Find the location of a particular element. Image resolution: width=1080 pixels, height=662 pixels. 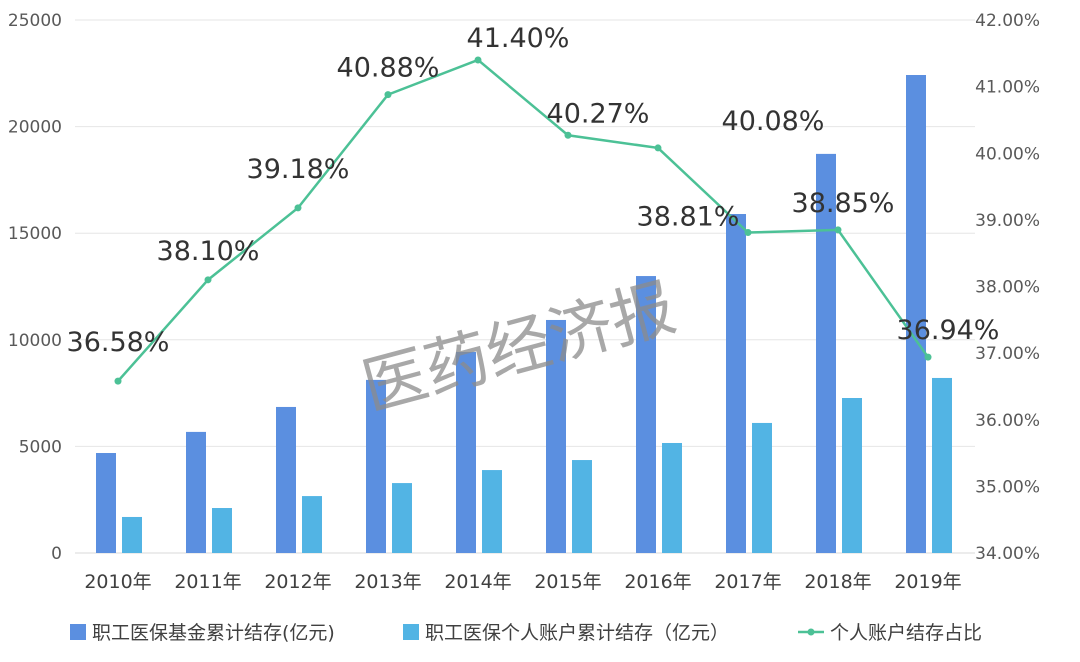

data-label: 40.27% is located at coordinates (598, 113).